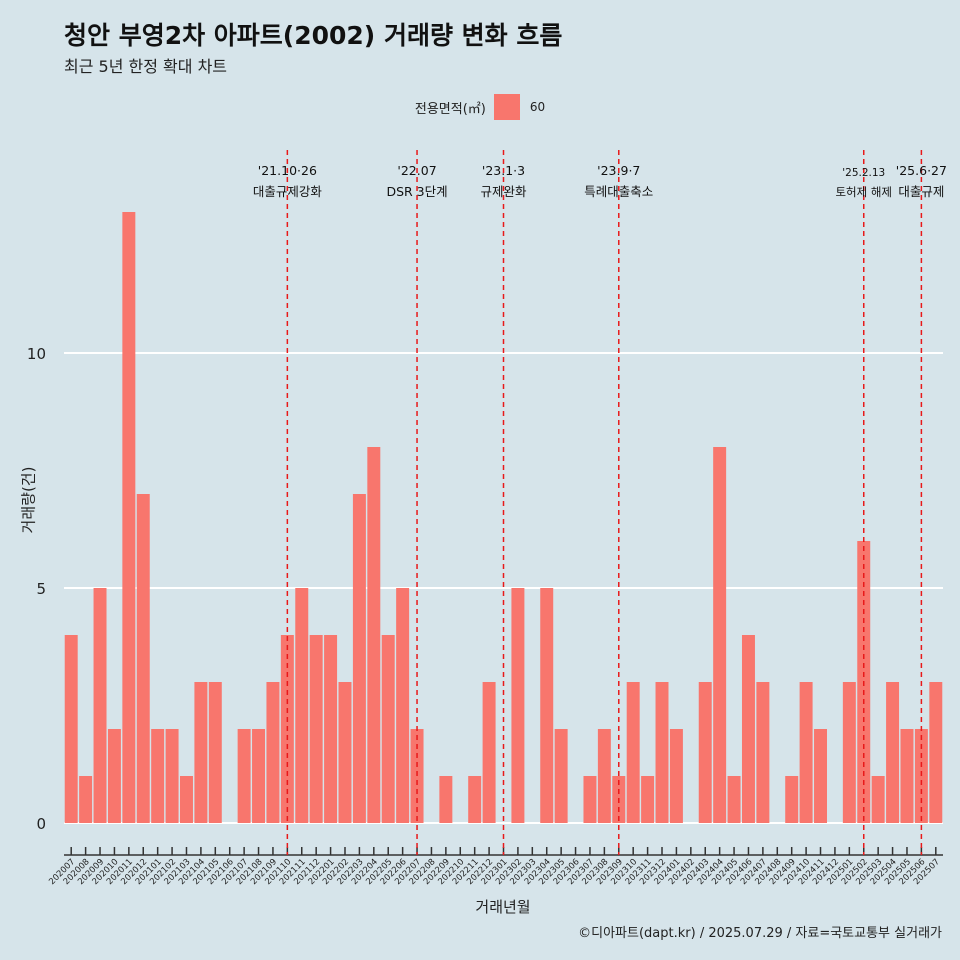 The image size is (960, 960). I want to click on y-tick-label: 10, so click(36, 354).